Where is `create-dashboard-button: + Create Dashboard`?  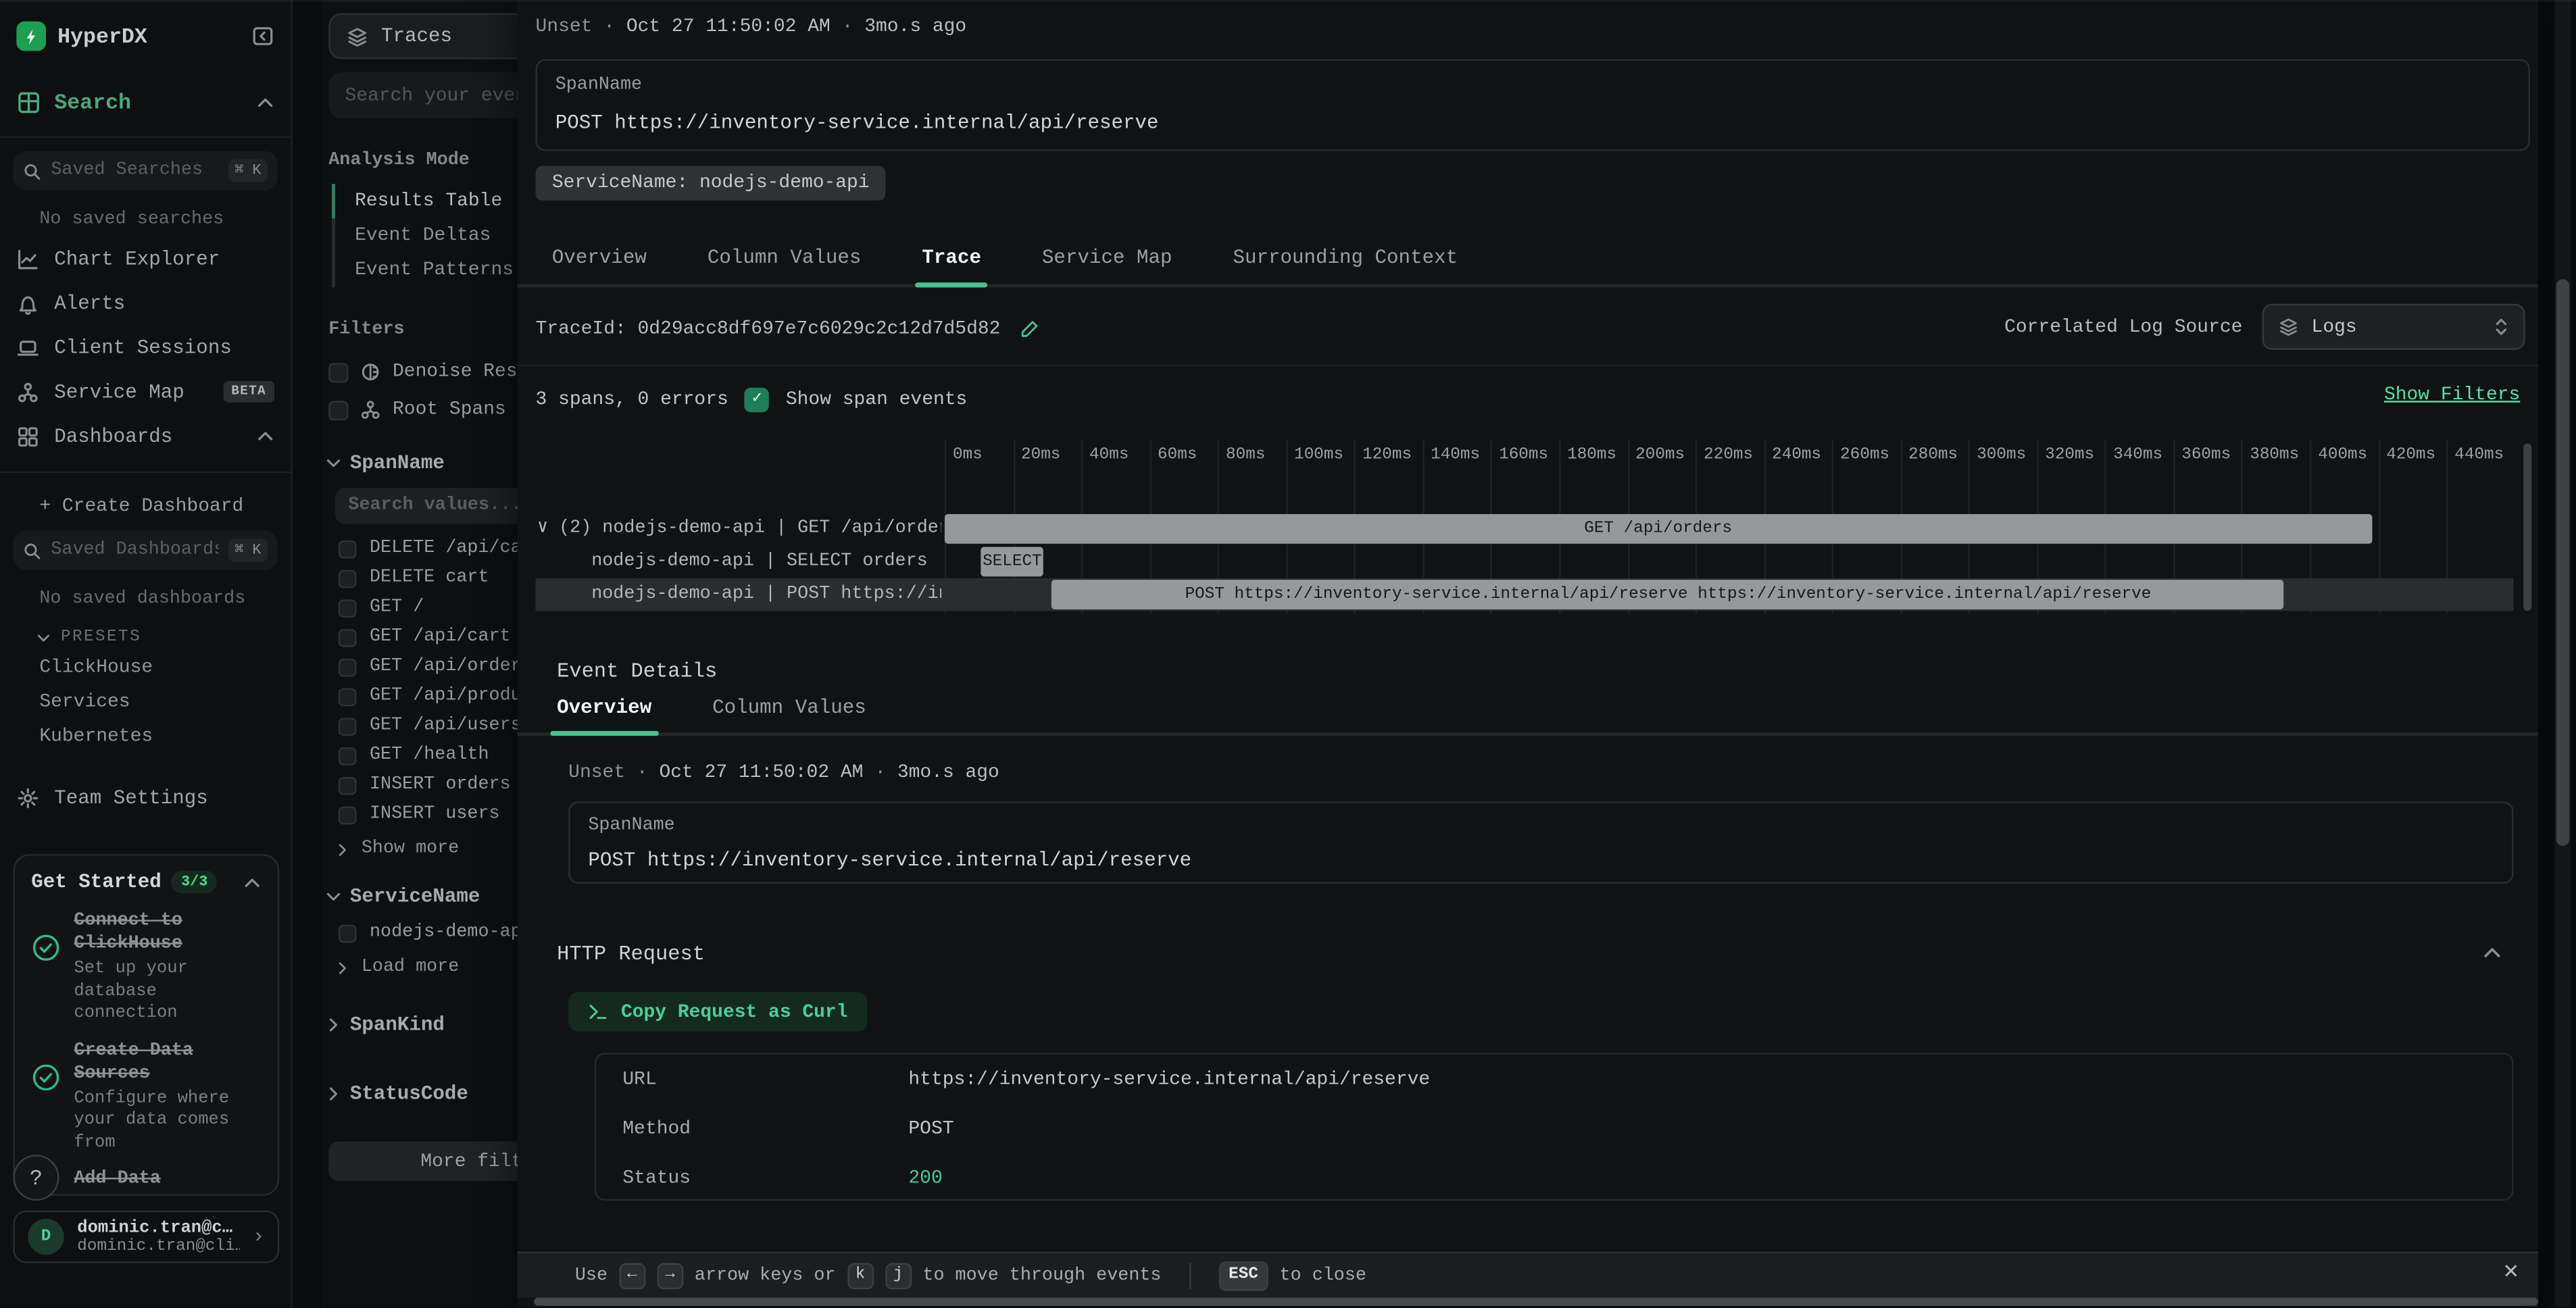 create-dashboard-button: + Create Dashboard is located at coordinates (142, 507).